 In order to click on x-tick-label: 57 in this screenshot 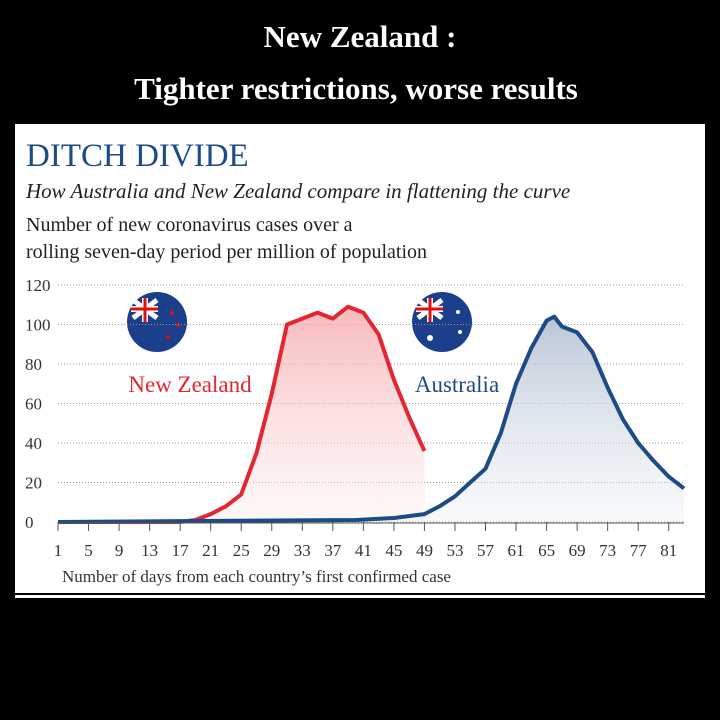, I will do `click(486, 550)`.